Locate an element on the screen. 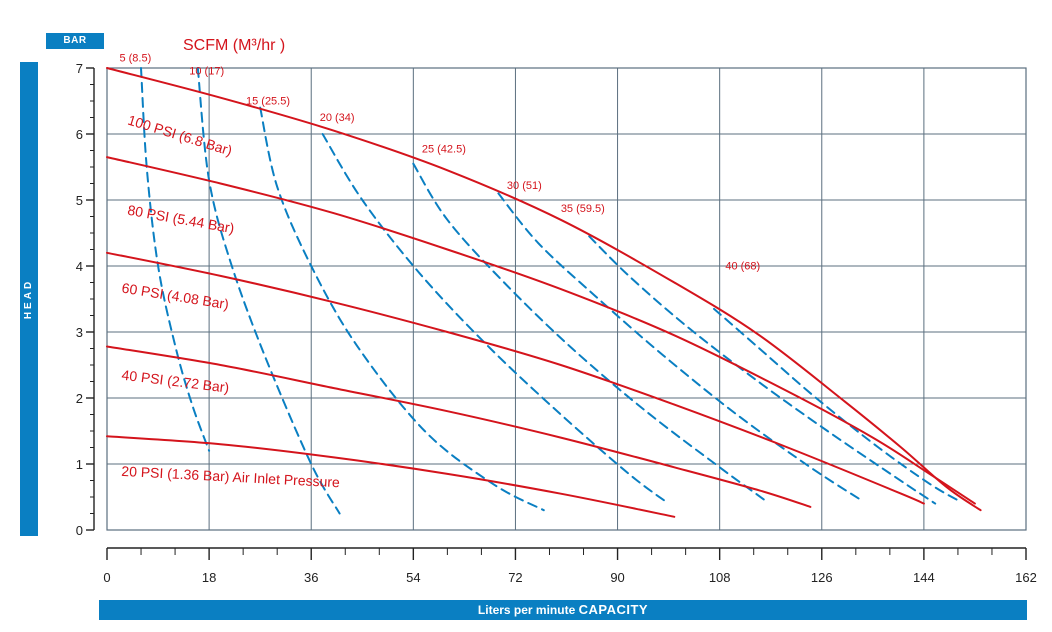 The image size is (1052, 632). x-tick-label: 144 is located at coordinates (924, 577).